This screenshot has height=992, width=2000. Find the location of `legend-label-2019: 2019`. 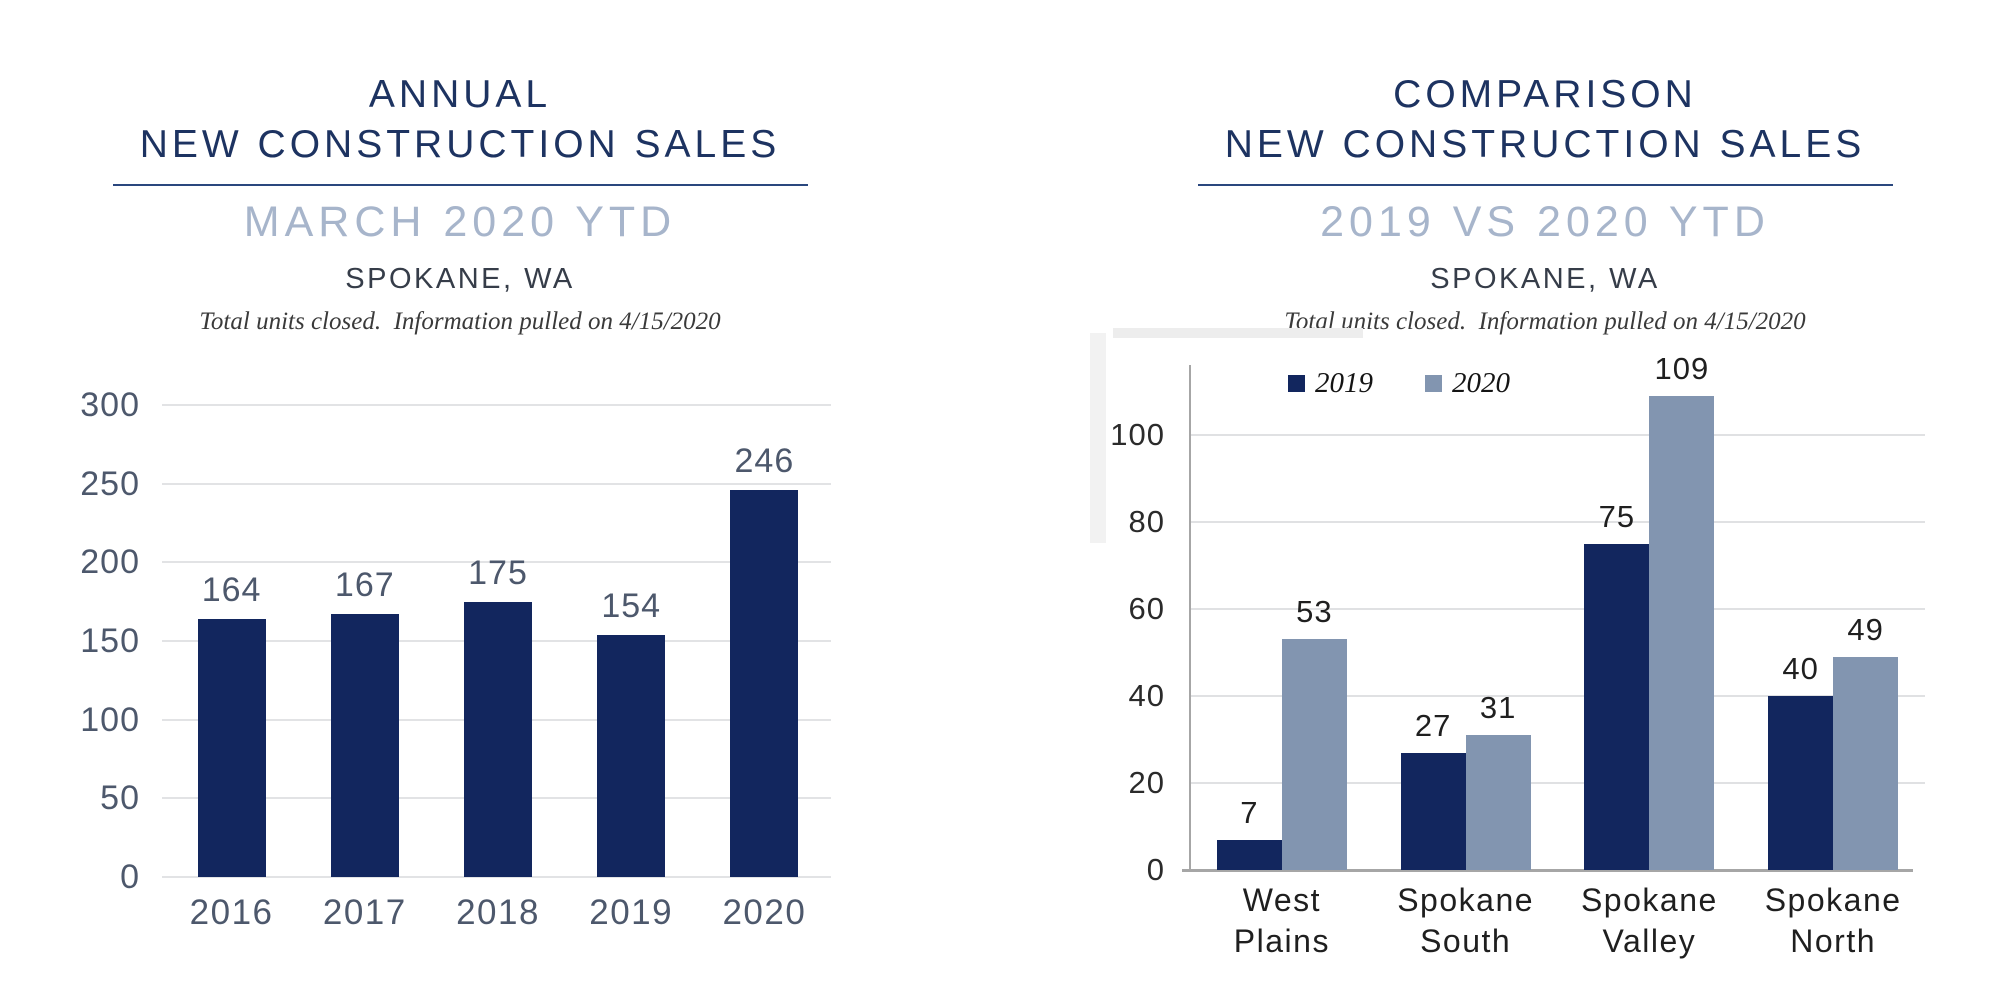

legend-label-2019: 2019 is located at coordinates (1344, 383).